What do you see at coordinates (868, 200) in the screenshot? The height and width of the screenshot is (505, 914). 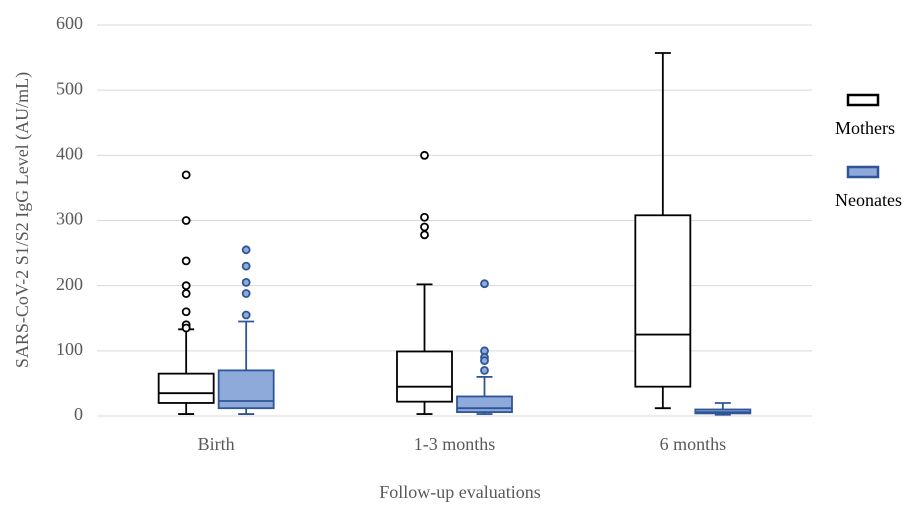 I see `legend-label: Neonates` at bounding box center [868, 200].